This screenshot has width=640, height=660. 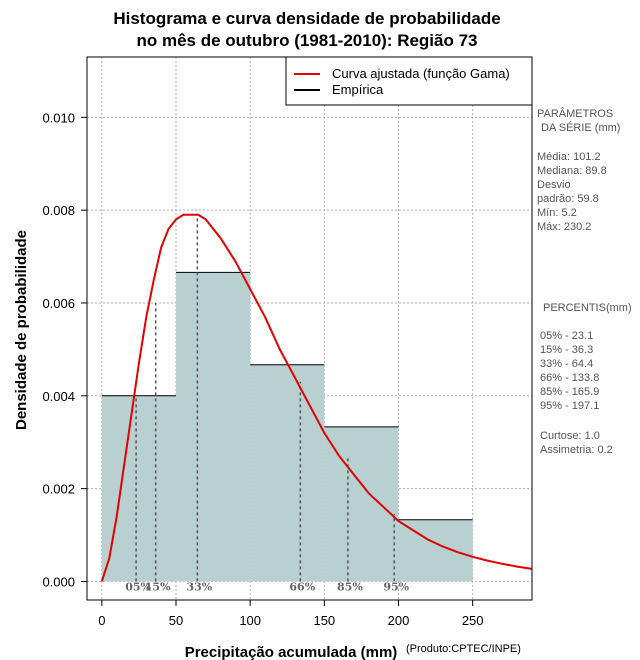 I want to click on y-tick-label-5: 0.010, so click(x=58, y=117).